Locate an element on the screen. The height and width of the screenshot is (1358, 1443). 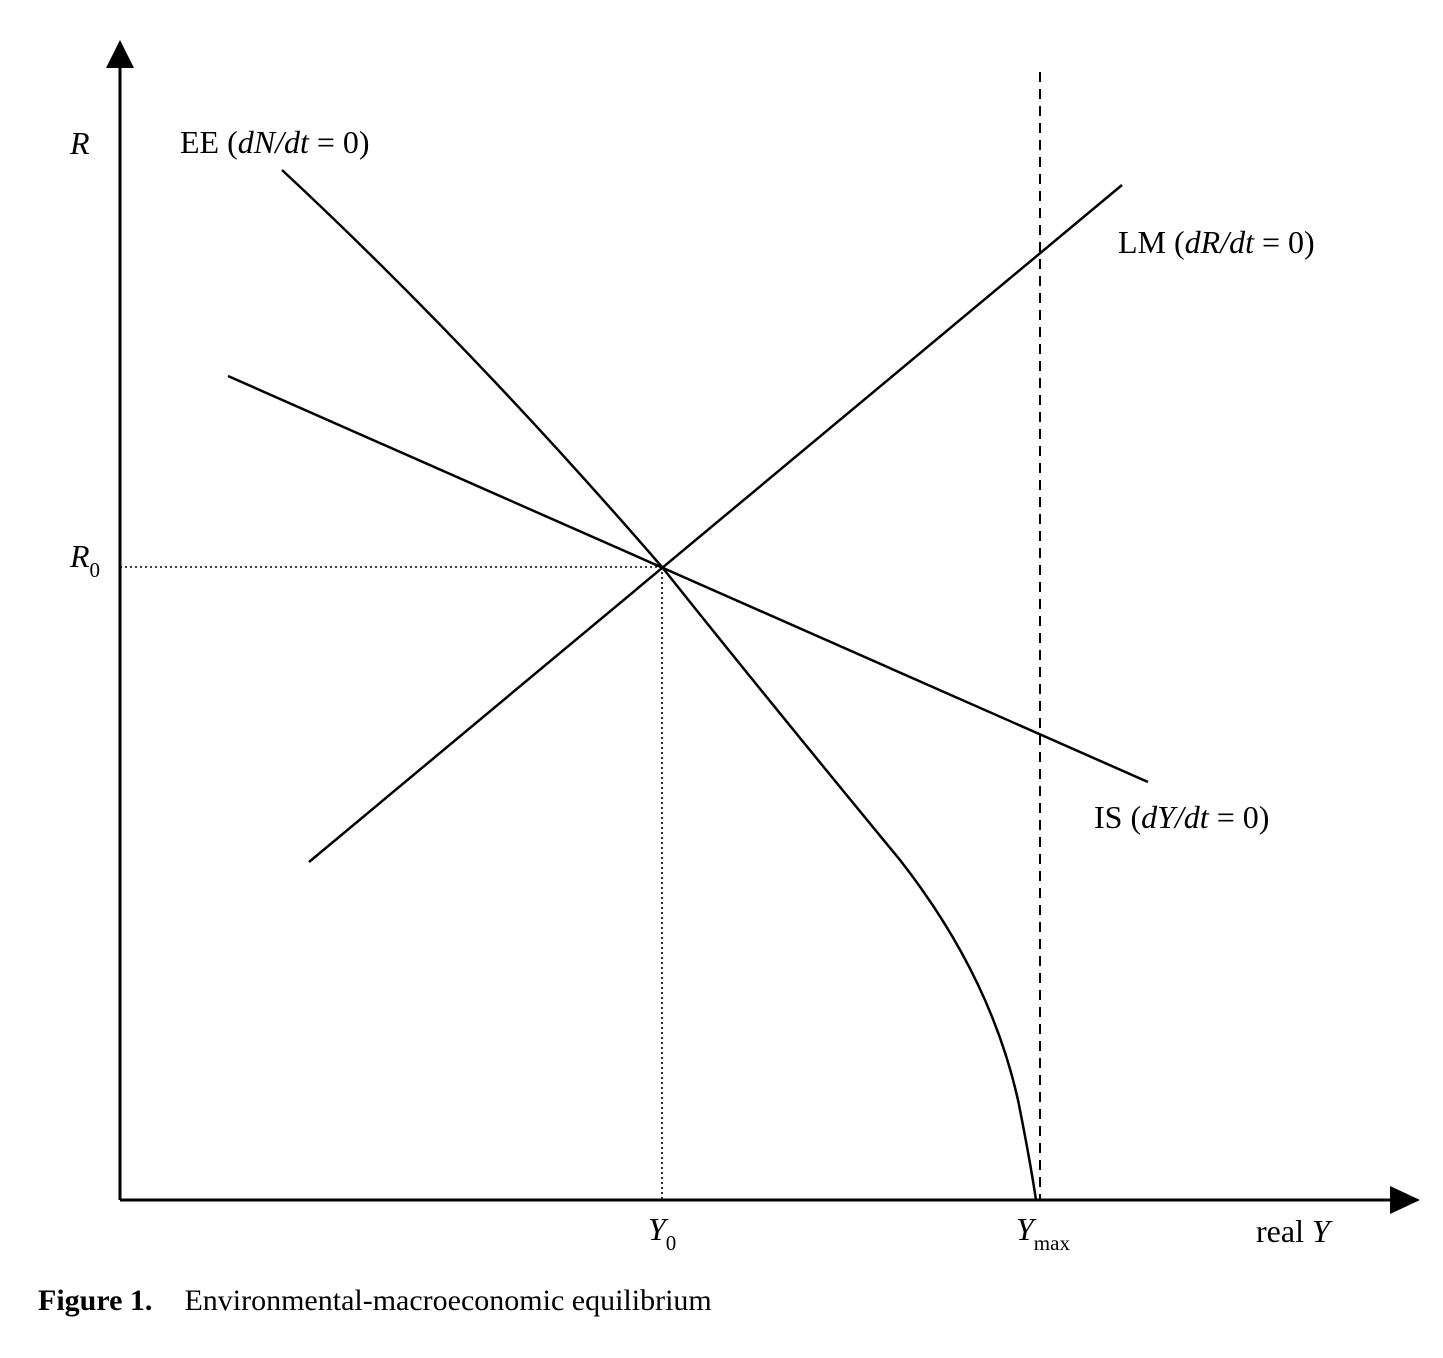
x-axis-arrowhead is located at coordinates (1405, 1200).